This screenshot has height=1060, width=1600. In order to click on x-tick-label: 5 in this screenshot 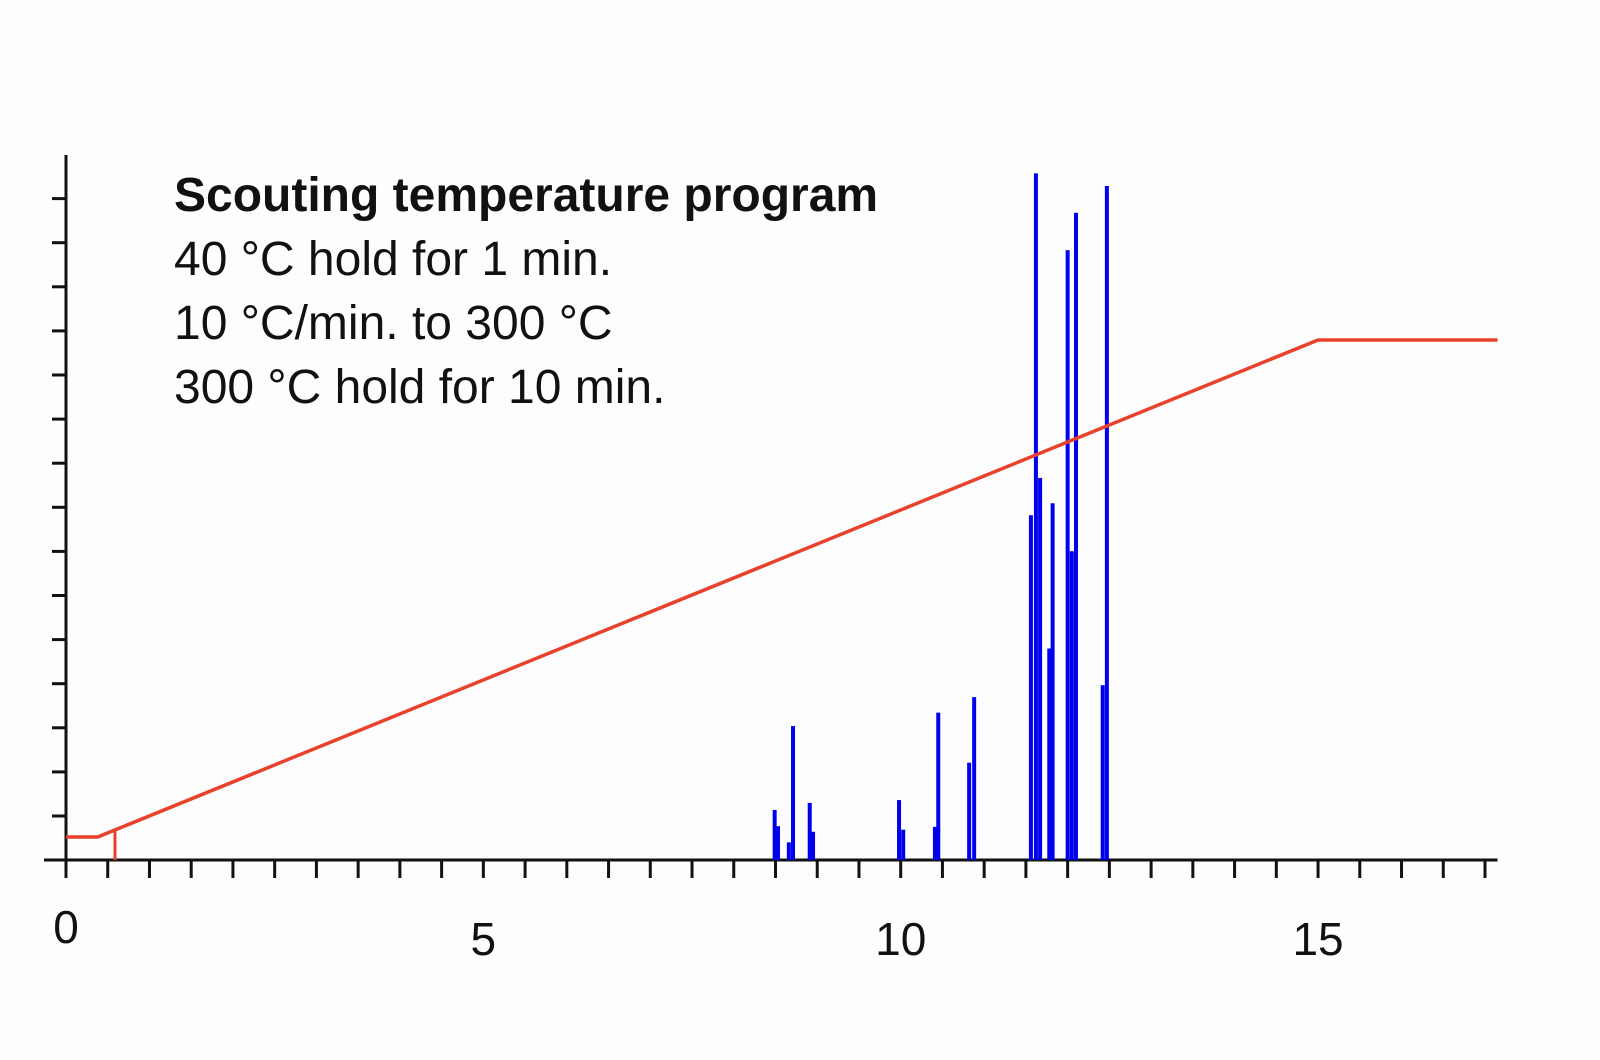, I will do `click(484, 939)`.